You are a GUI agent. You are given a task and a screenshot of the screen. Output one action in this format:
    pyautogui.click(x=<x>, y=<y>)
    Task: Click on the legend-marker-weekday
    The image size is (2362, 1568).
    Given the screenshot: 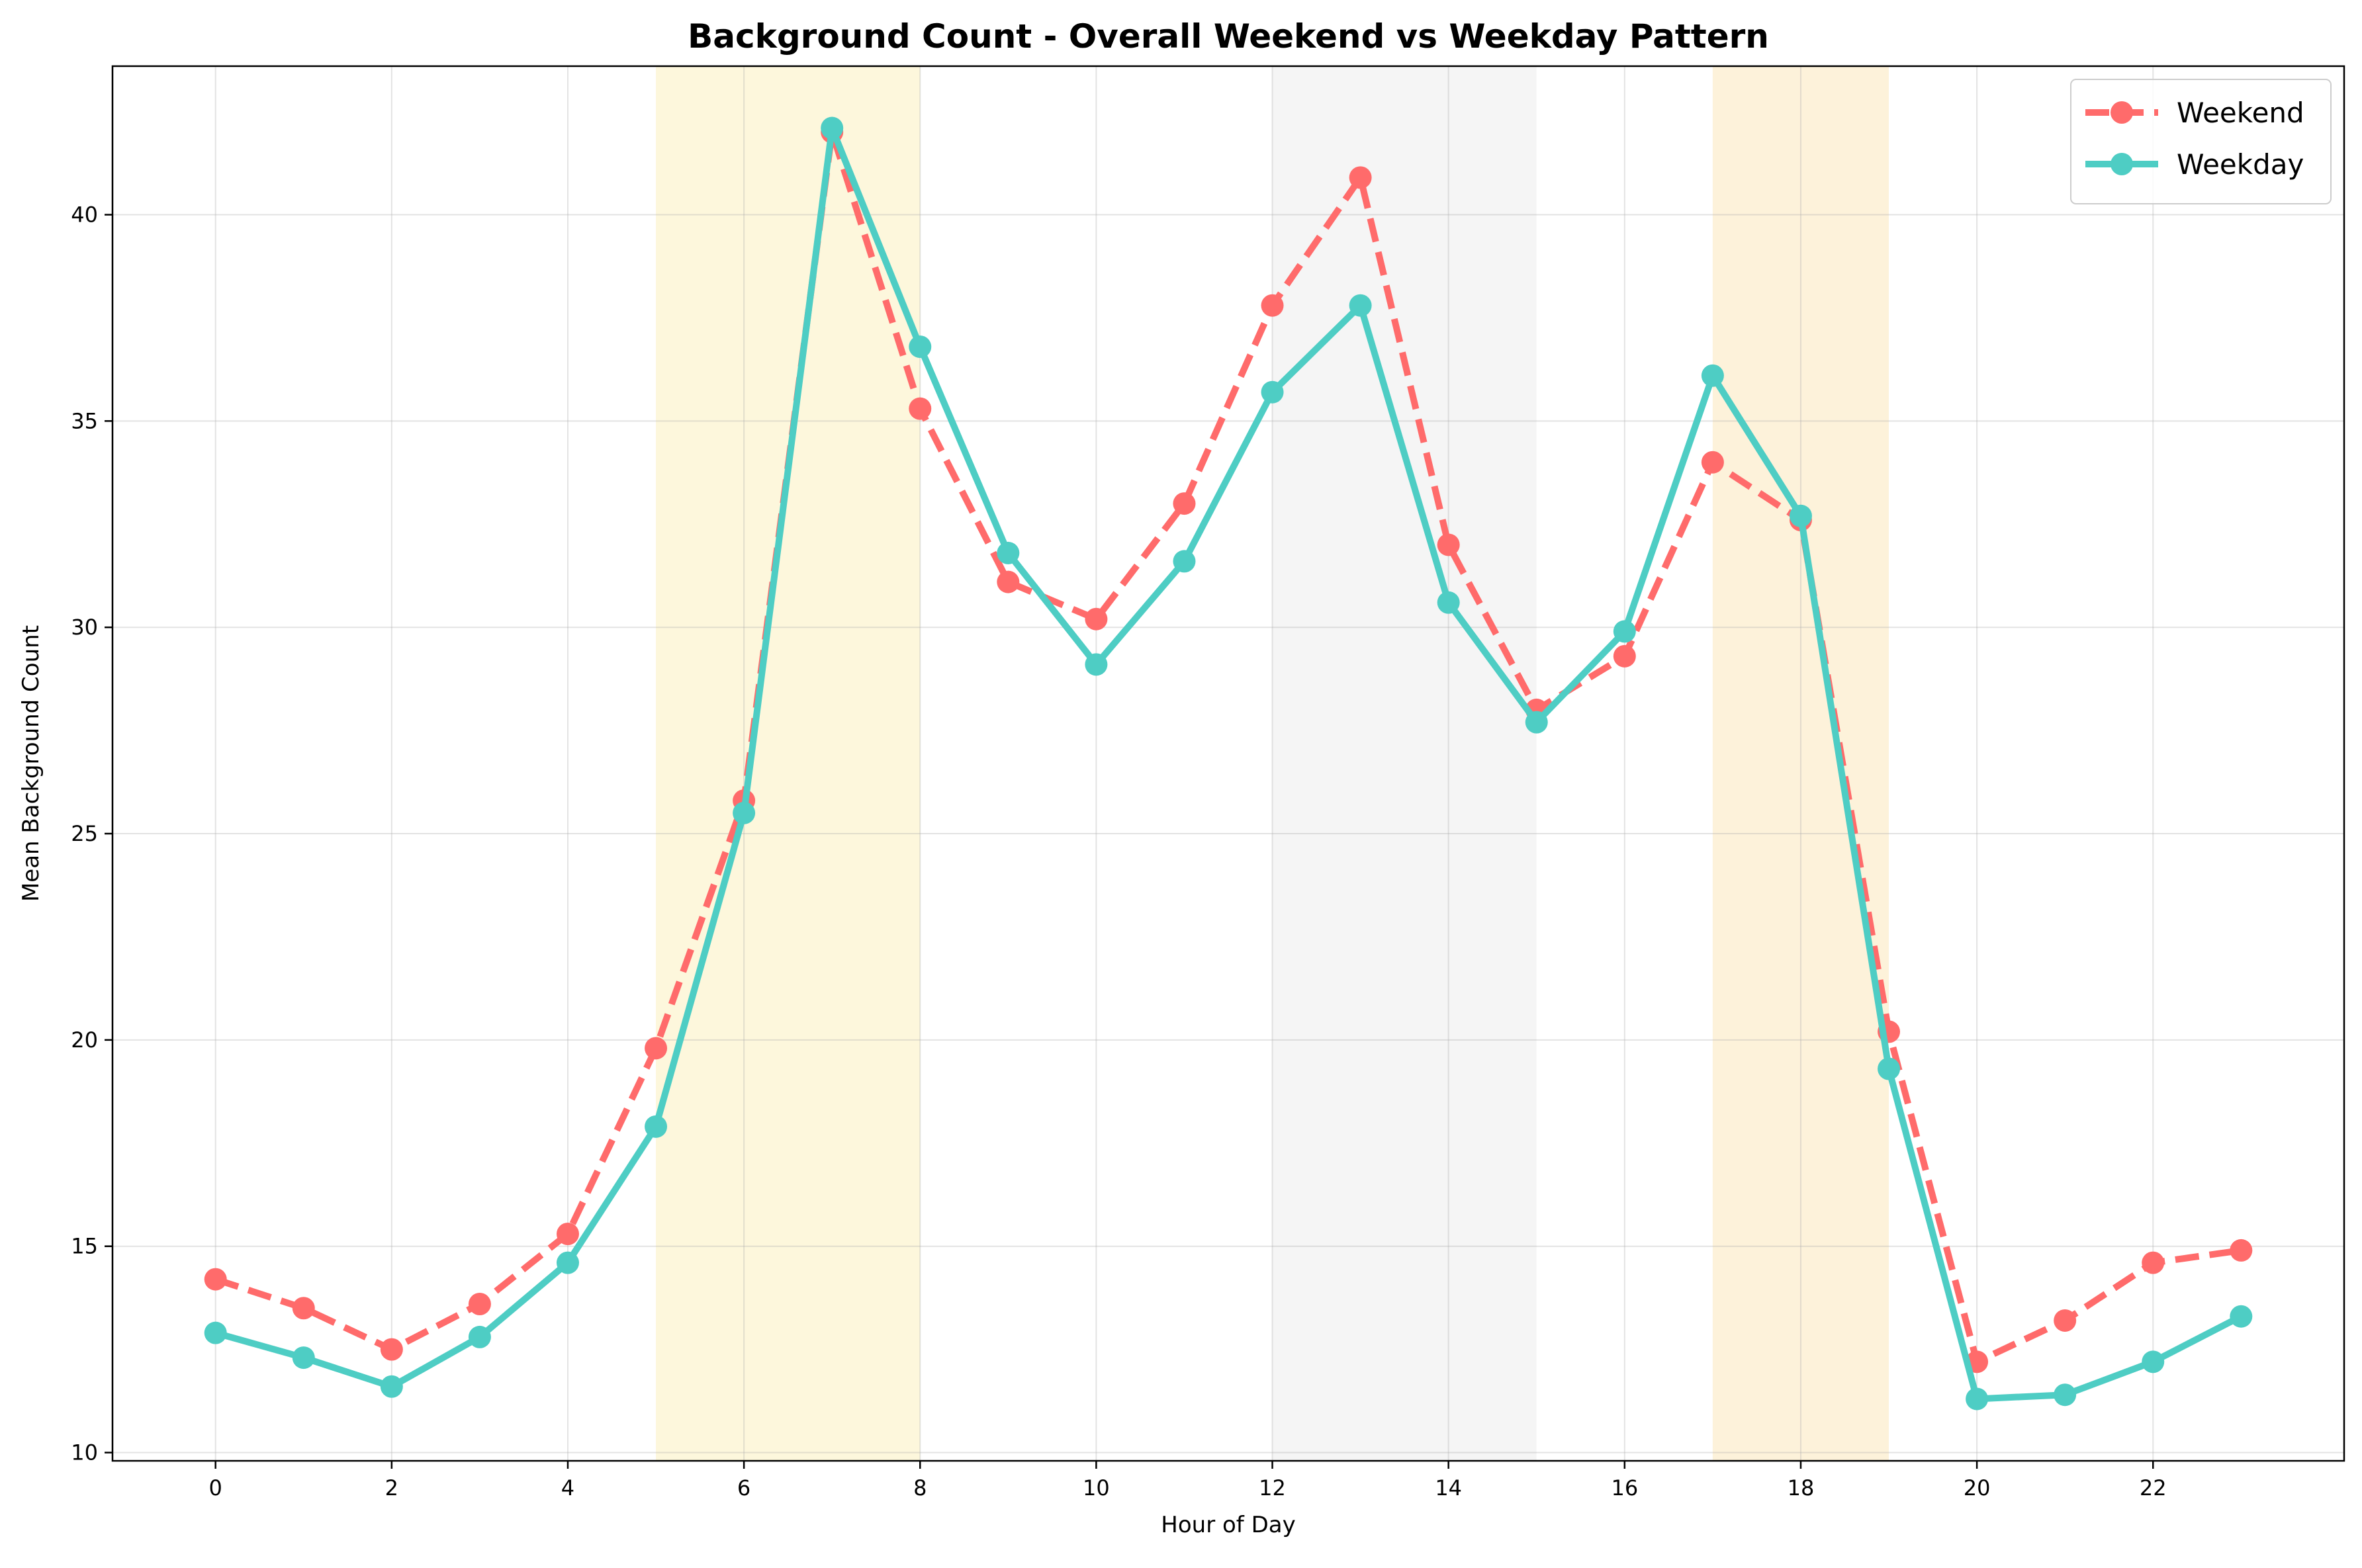 What is the action you would take?
    pyautogui.click(x=2122, y=164)
    